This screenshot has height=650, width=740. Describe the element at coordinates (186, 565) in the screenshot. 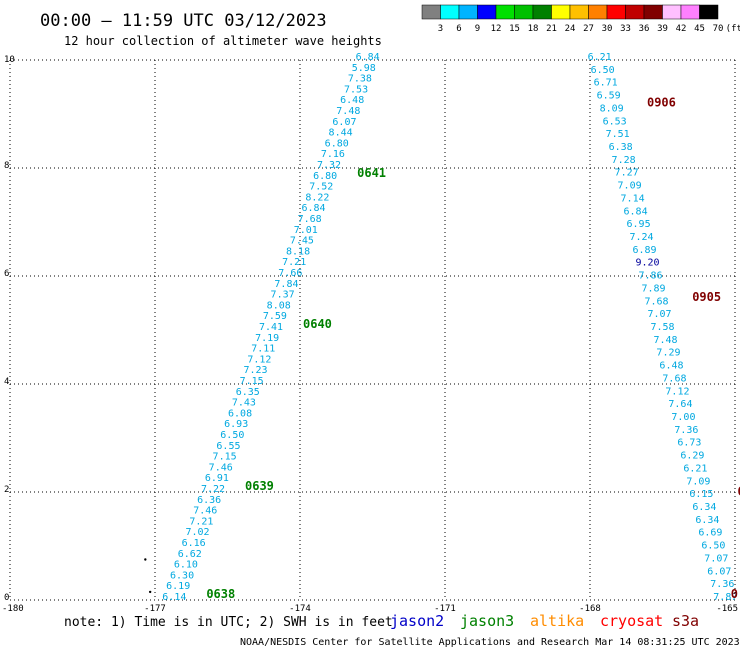

I see `swh-value: 6.10` at that location.